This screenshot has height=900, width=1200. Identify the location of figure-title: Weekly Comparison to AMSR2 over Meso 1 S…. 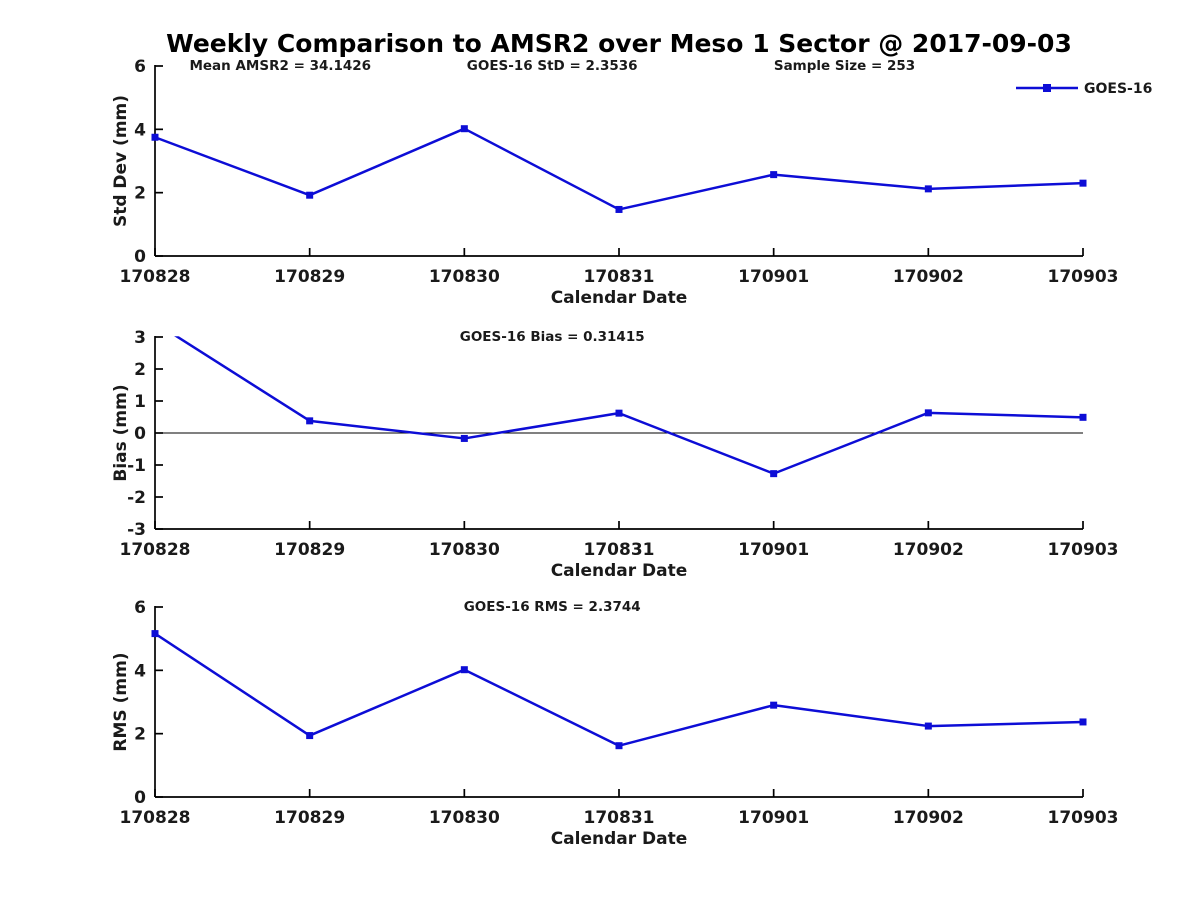
(619, 43).